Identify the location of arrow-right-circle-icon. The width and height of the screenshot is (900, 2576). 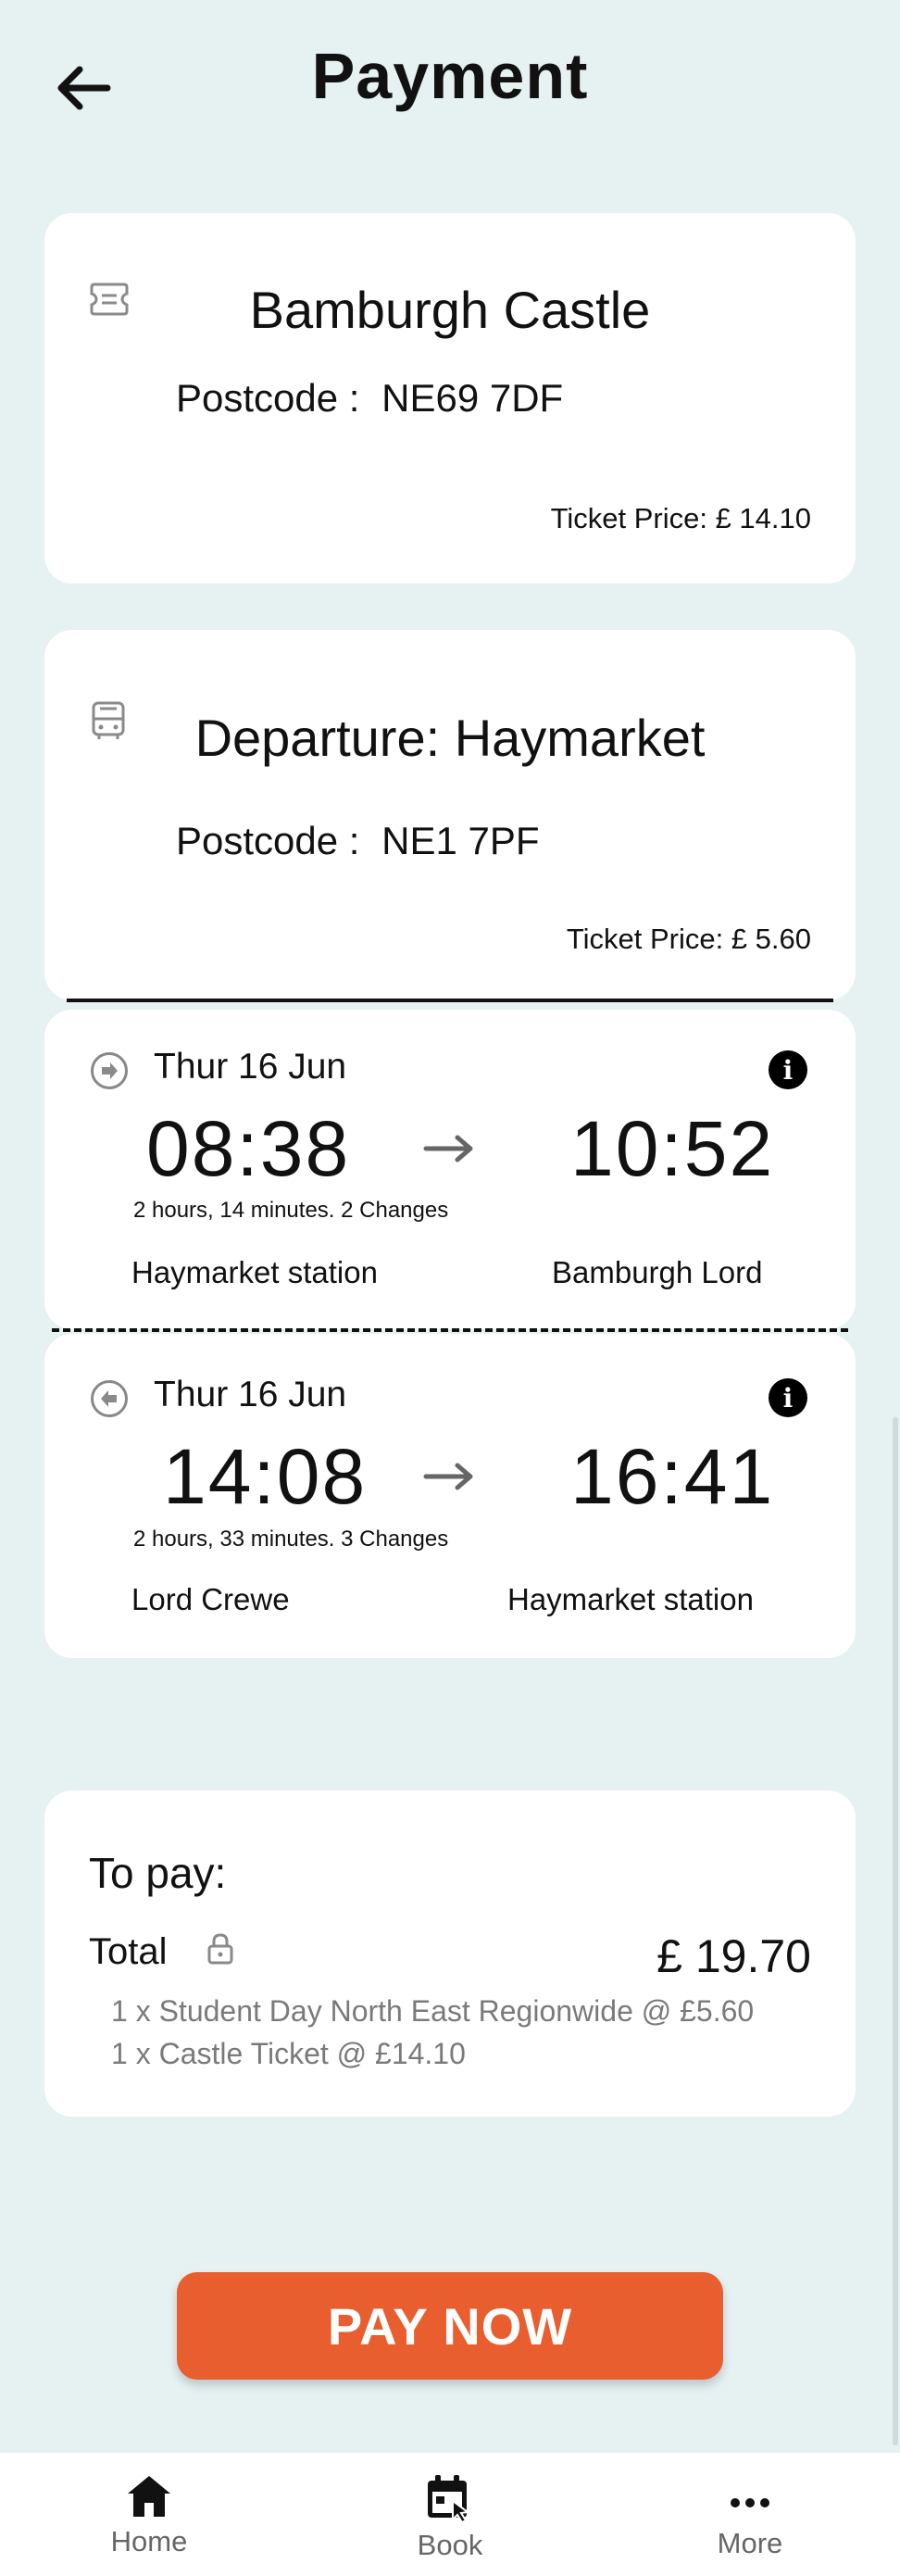
(109, 1070).